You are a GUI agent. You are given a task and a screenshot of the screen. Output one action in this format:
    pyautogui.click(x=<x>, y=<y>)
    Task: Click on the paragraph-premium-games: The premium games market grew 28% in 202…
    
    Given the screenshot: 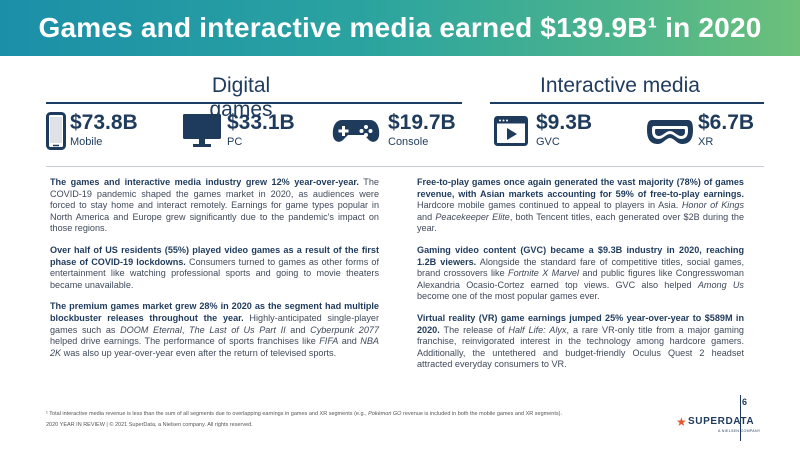 What is the action you would take?
    pyautogui.click(x=214, y=330)
    